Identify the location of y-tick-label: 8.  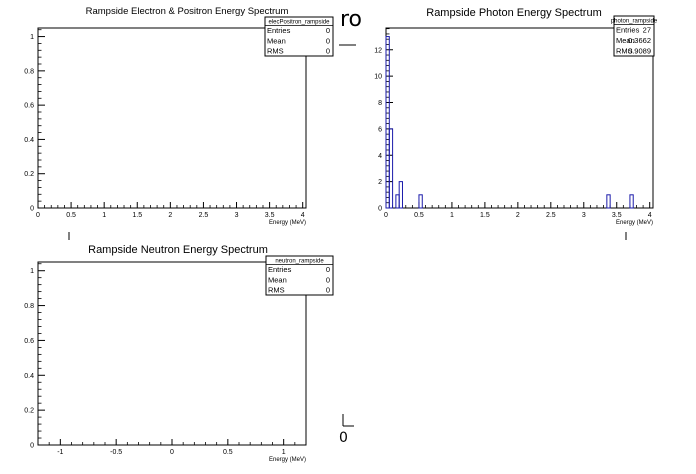
(380, 103).